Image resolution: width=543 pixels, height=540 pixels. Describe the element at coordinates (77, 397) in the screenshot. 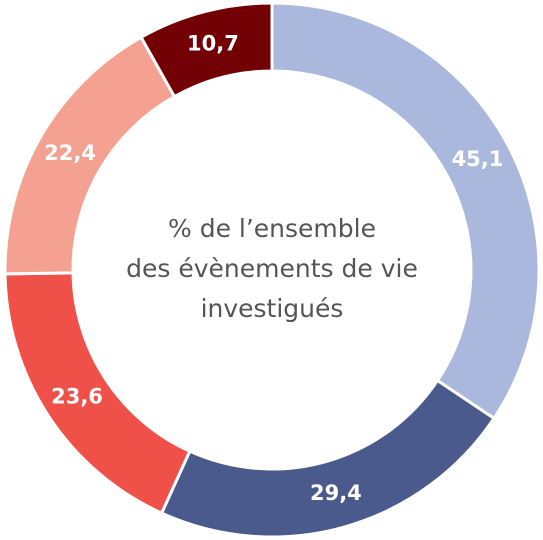

I see `value-label: 23,6` at that location.